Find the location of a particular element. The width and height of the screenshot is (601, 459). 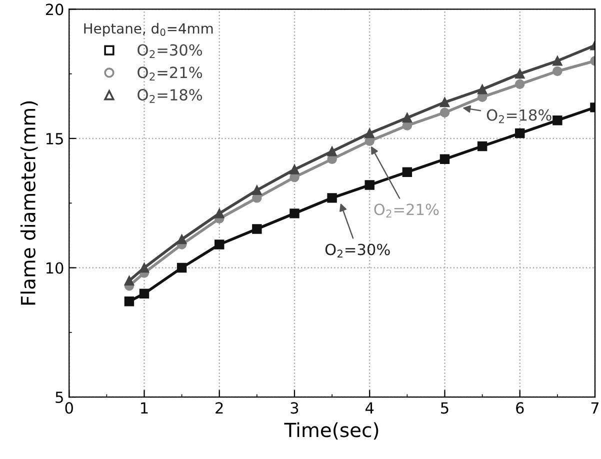

y-tick-label: 5 is located at coordinates (59, 398).